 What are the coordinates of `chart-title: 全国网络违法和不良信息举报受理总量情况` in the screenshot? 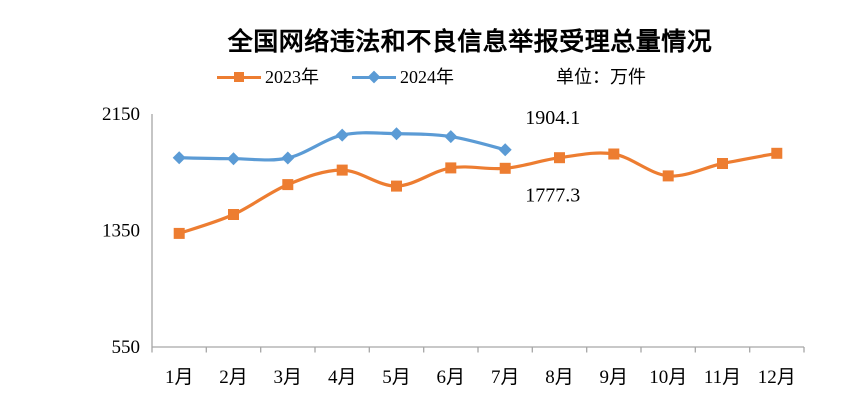 It's located at (470, 42).